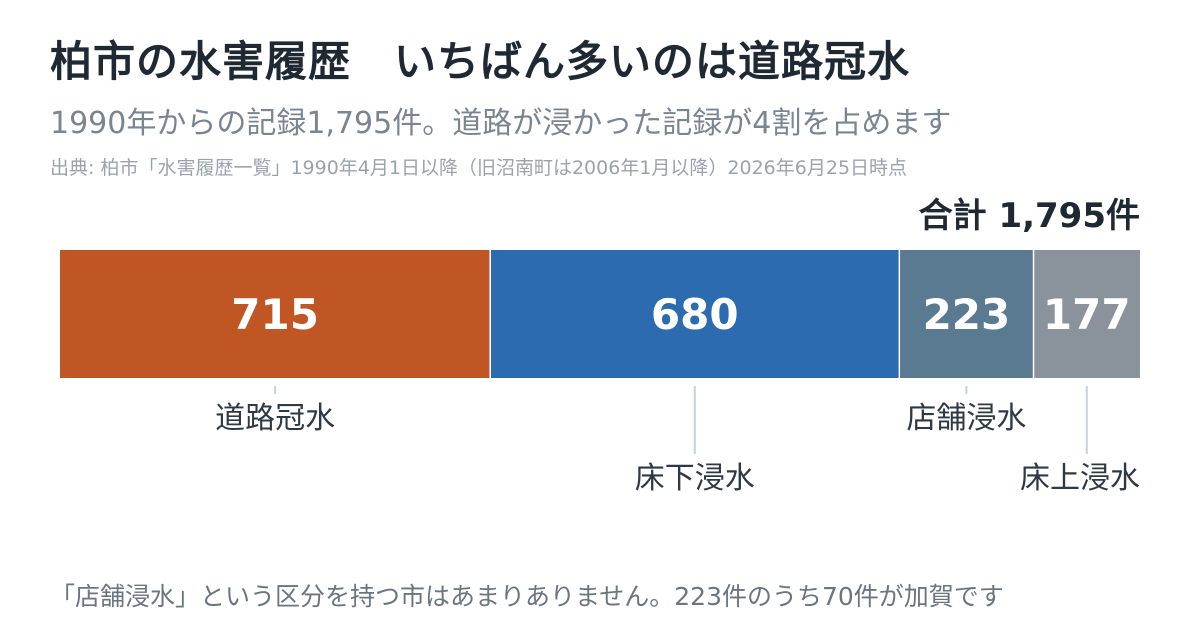 The width and height of the screenshot is (1200, 640). Describe the element at coordinates (1029, 216) in the screenshot. I see `total-label: 合計 1,795件` at that location.